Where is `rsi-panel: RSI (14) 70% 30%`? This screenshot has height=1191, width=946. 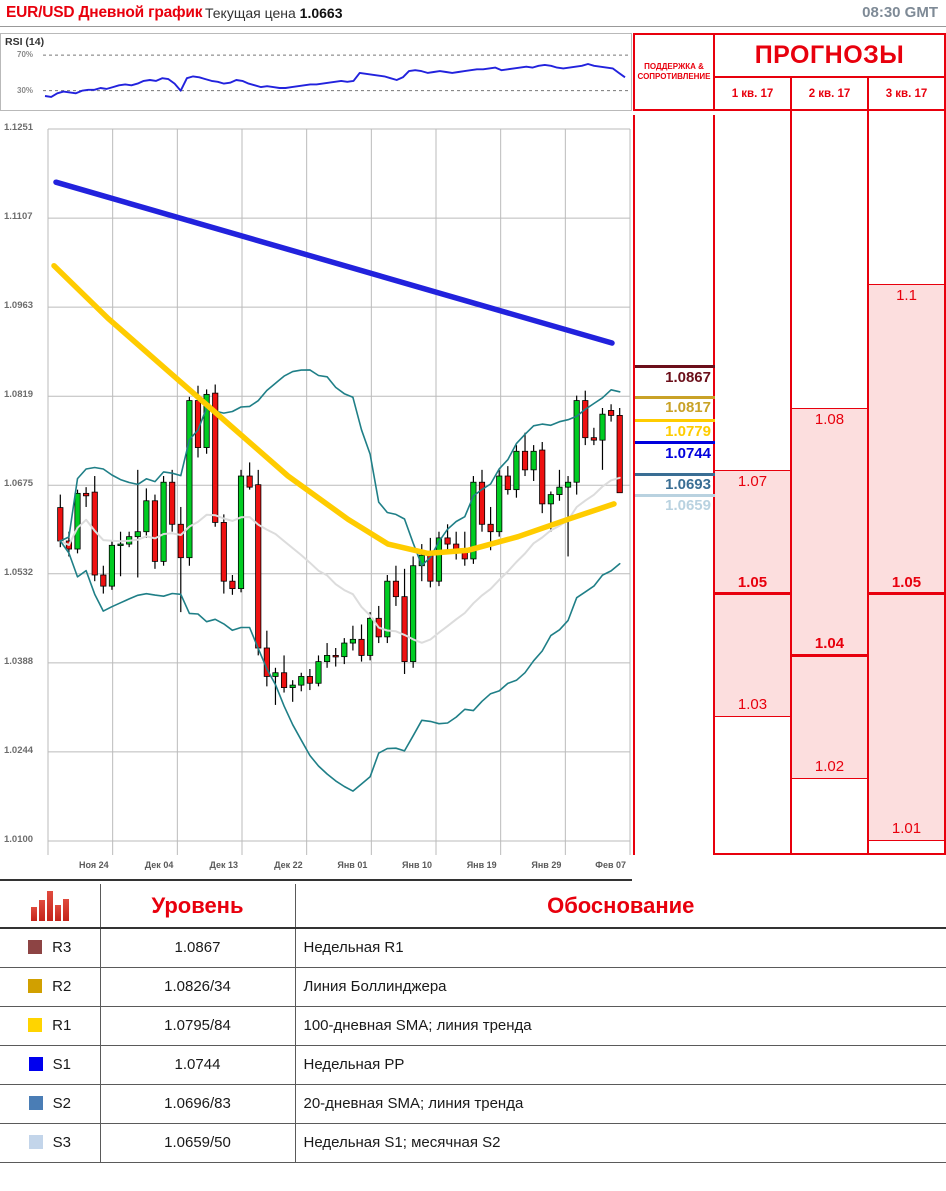
rsi-panel: RSI (14) 70% 30% is located at coordinates (316, 72).